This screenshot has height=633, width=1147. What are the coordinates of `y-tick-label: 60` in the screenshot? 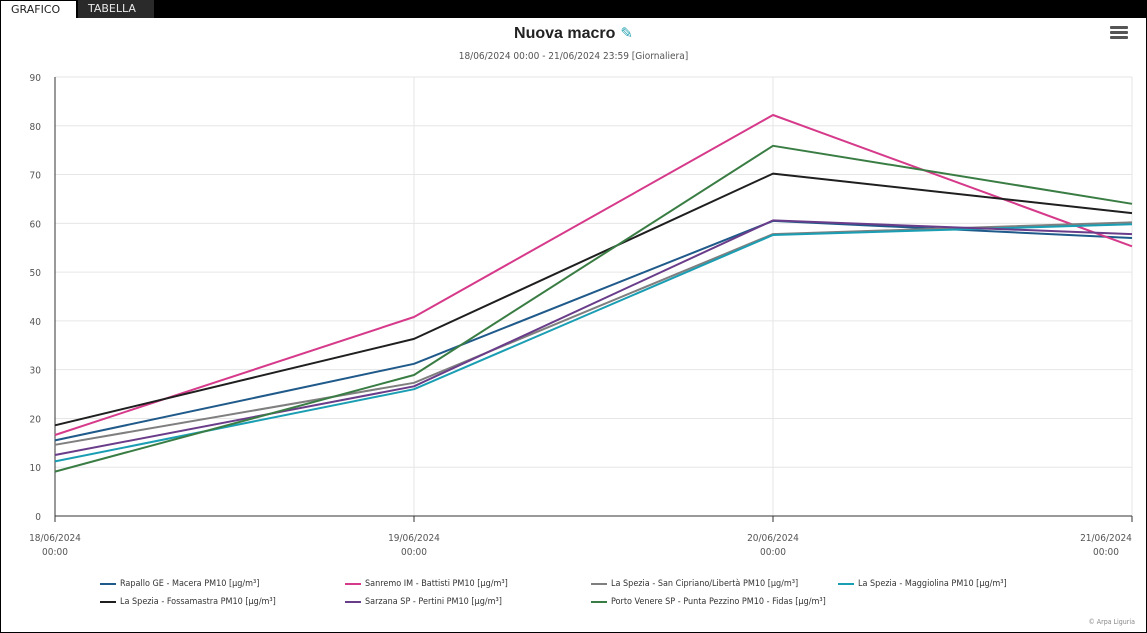 It's located at (36, 224).